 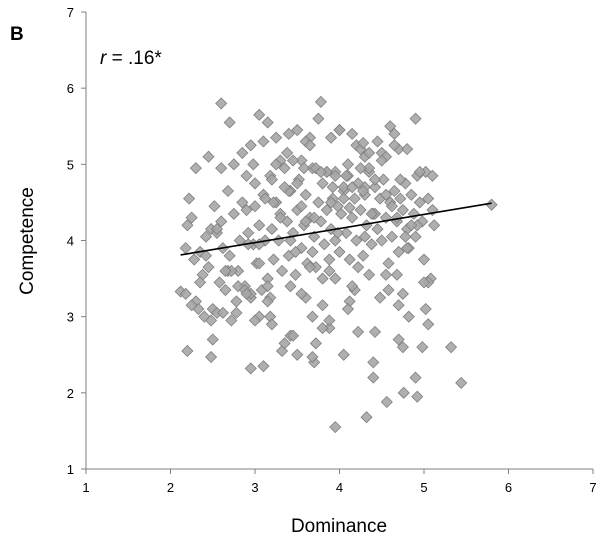 What do you see at coordinates (131, 58) in the screenshot?
I see `correlation-annotation: r = .16*` at bounding box center [131, 58].